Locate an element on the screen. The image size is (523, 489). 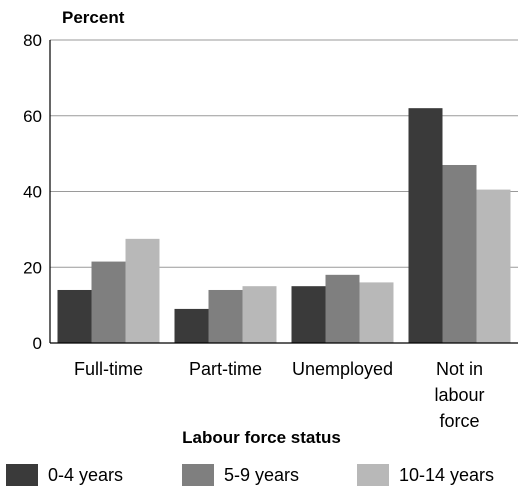
legend-swatch-5-9-years is located at coordinates (198, 475).